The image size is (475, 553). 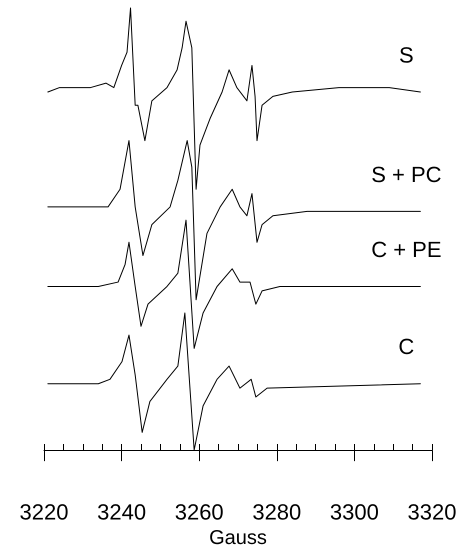 What do you see at coordinates (406, 55) in the screenshot?
I see `series-label: S` at bounding box center [406, 55].